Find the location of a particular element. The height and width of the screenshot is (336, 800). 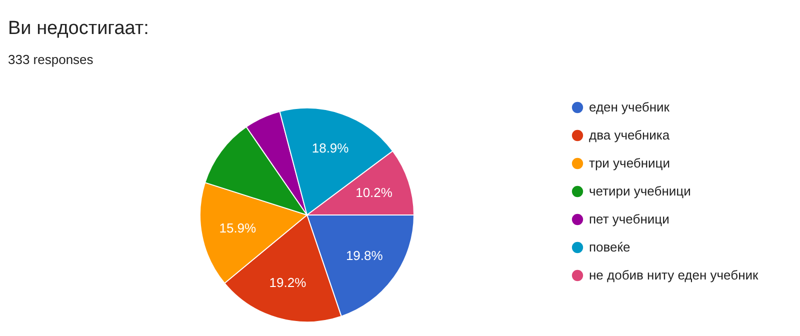

legend-label: еден учебник is located at coordinates (629, 107).